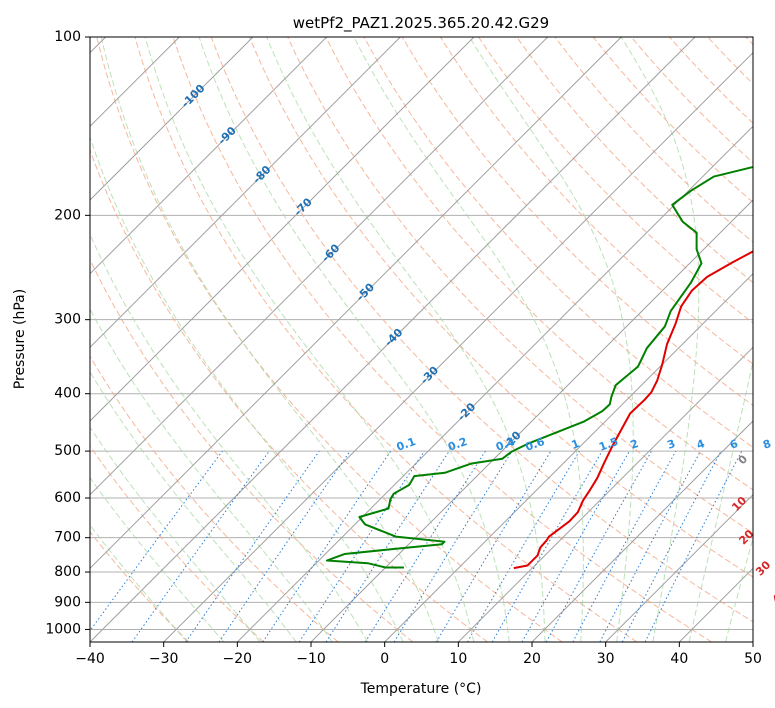 This screenshot has height=708, width=775. I want to click on y-tick-label: 400, so click(67, 394).